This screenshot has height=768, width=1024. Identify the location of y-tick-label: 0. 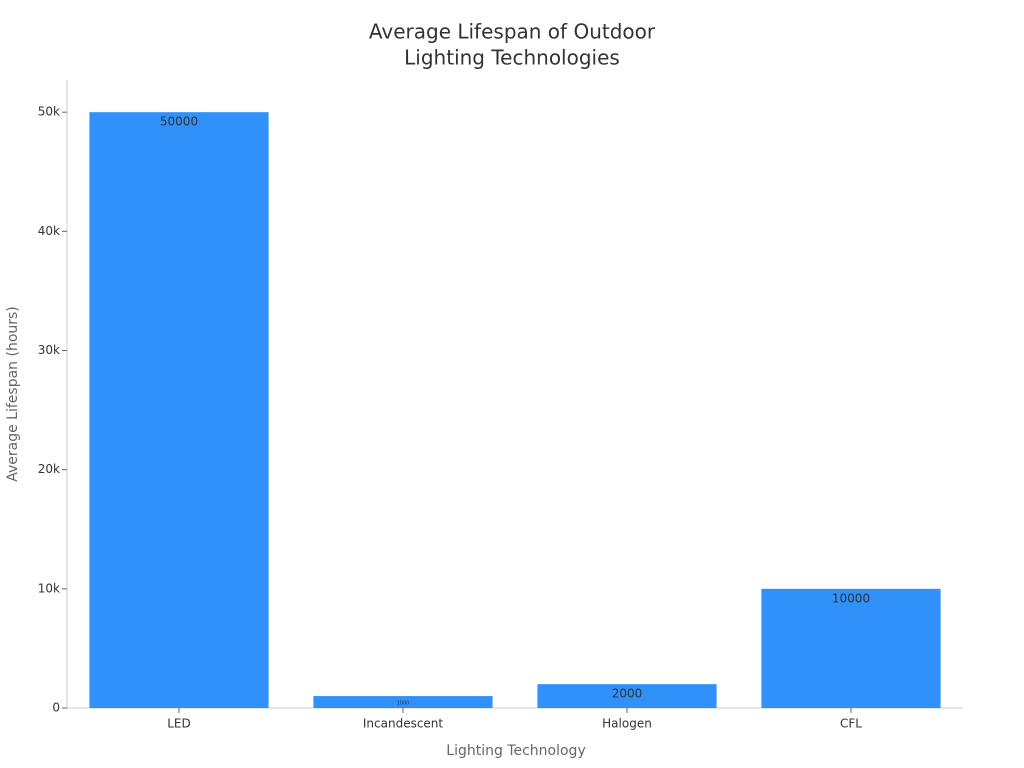
(56, 708).